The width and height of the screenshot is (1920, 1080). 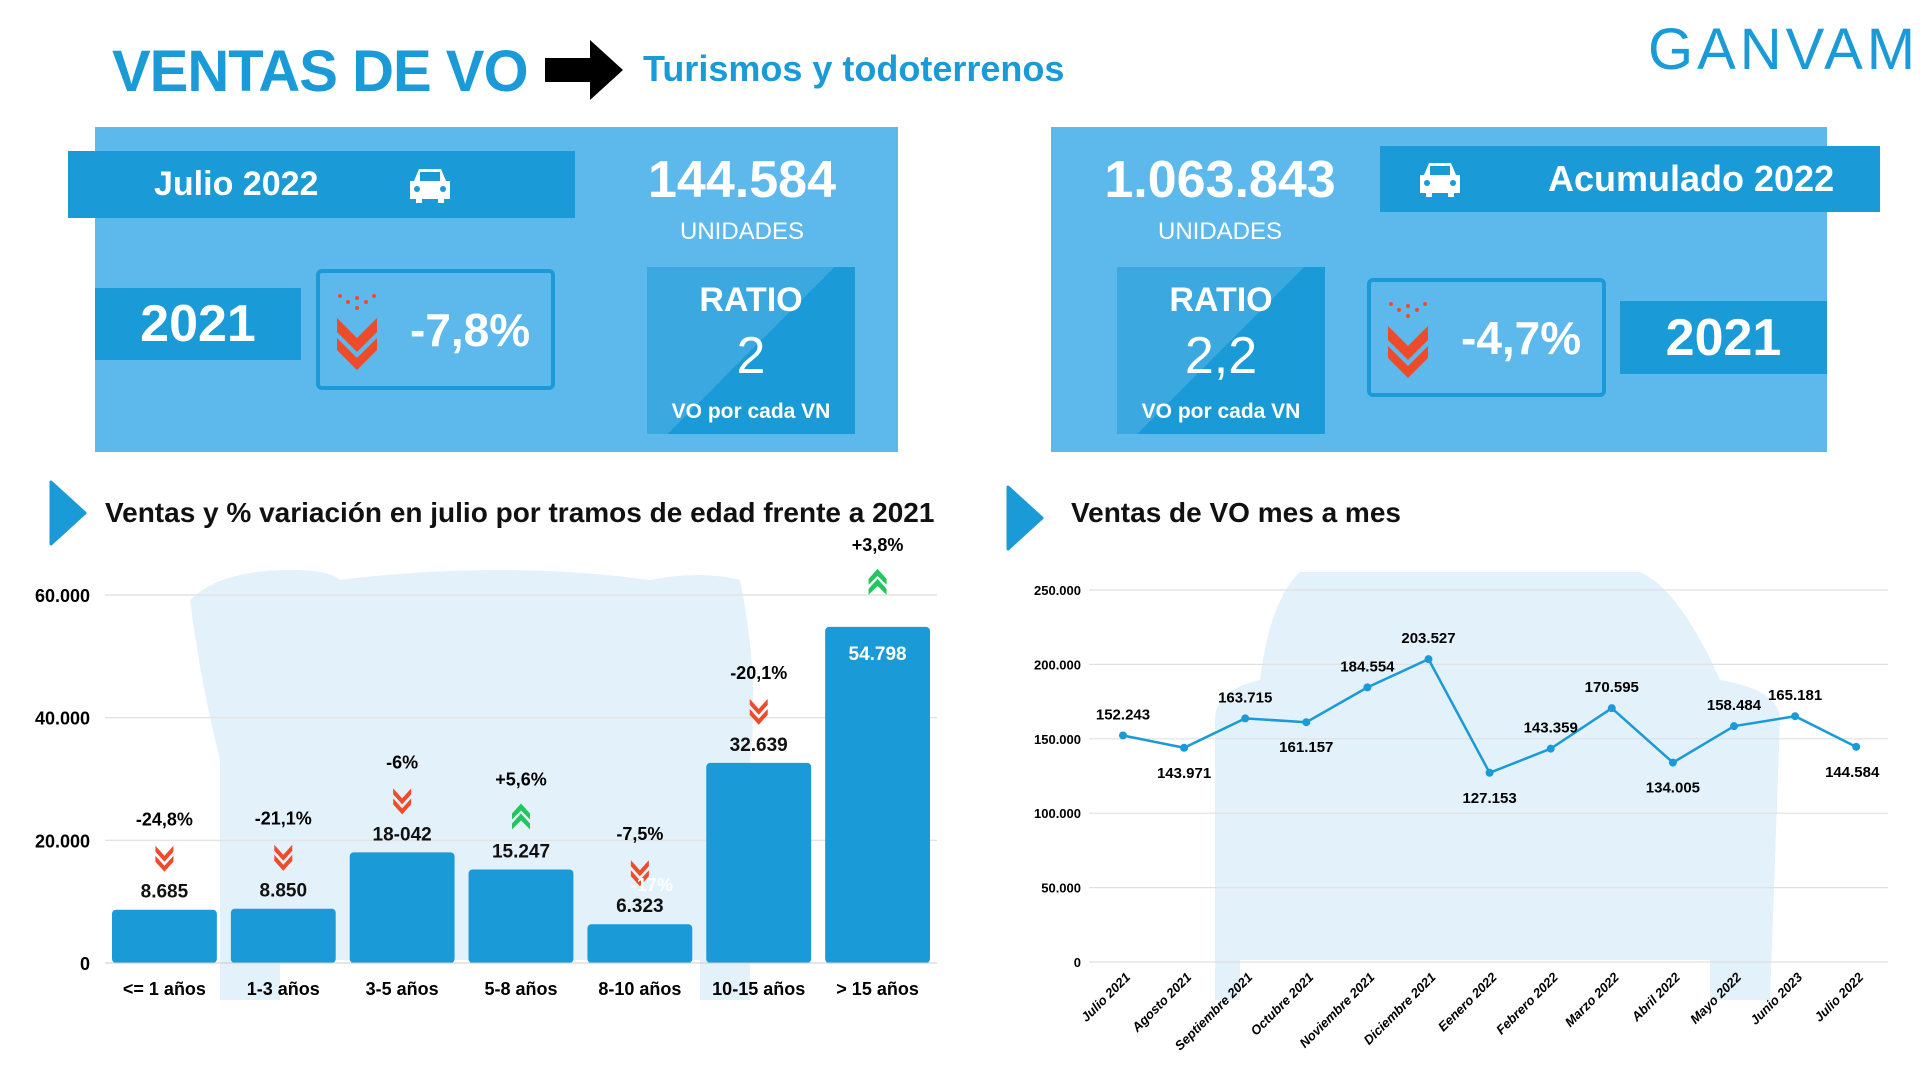 I want to click on ratio-caption: VO por cada VN, so click(x=1221, y=411).